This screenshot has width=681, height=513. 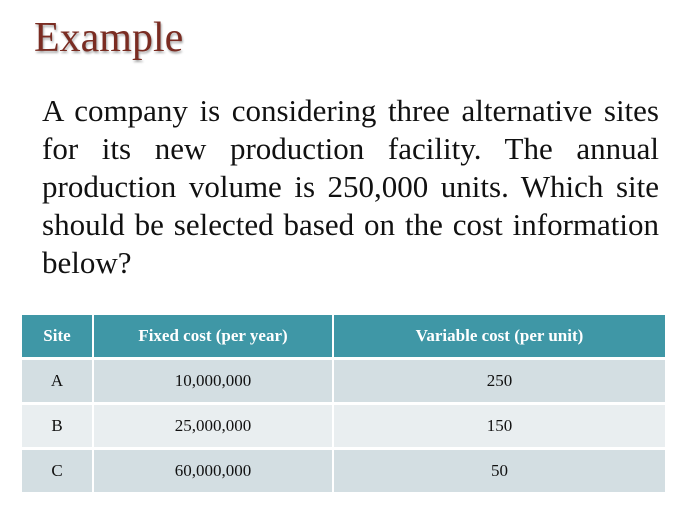 What do you see at coordinates (213, 380) in the screenshot?
I see `cell-fixed-cost: 10,000,000` at bounding box center [213, 380].